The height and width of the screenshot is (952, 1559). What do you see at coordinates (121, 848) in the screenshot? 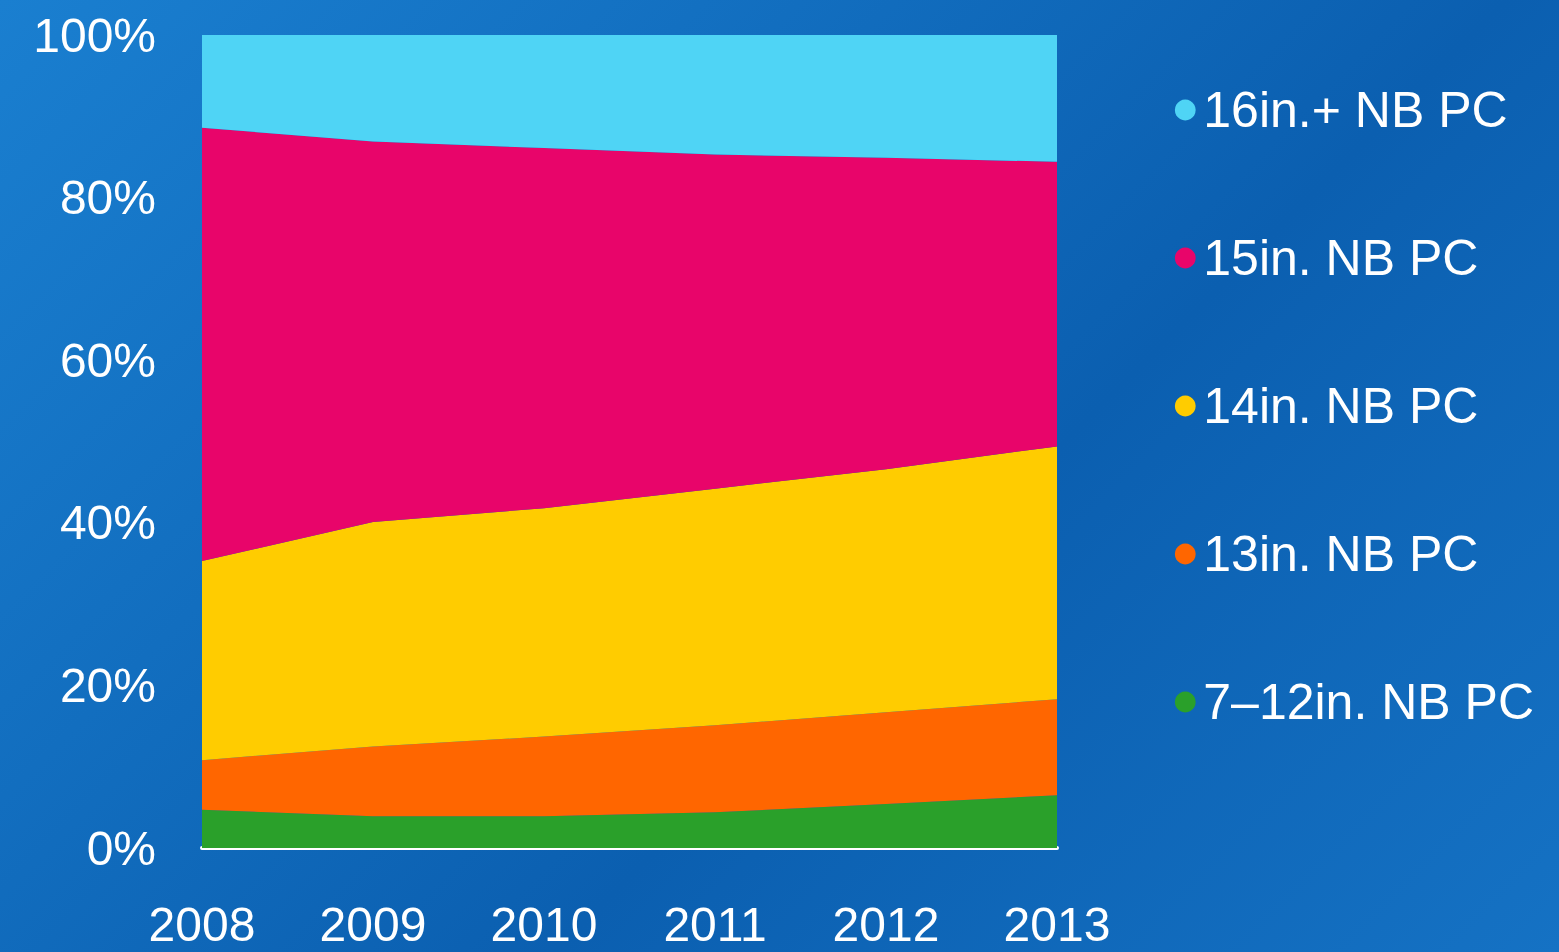
I see `y-tick-label: 0%` at bounding box center [121, 848].